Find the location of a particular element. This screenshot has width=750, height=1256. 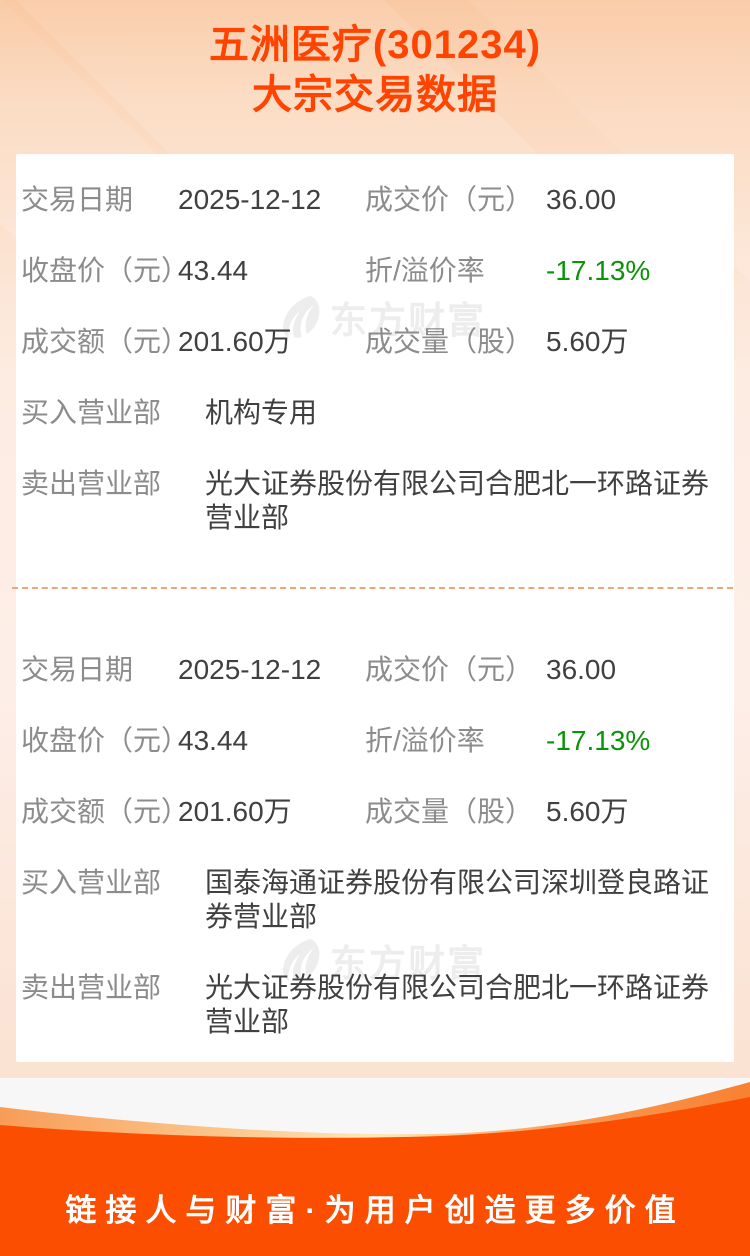

footer-slogan: 链接人与财富·为用户创造更多价值 is located at coordinates (375, 1210).